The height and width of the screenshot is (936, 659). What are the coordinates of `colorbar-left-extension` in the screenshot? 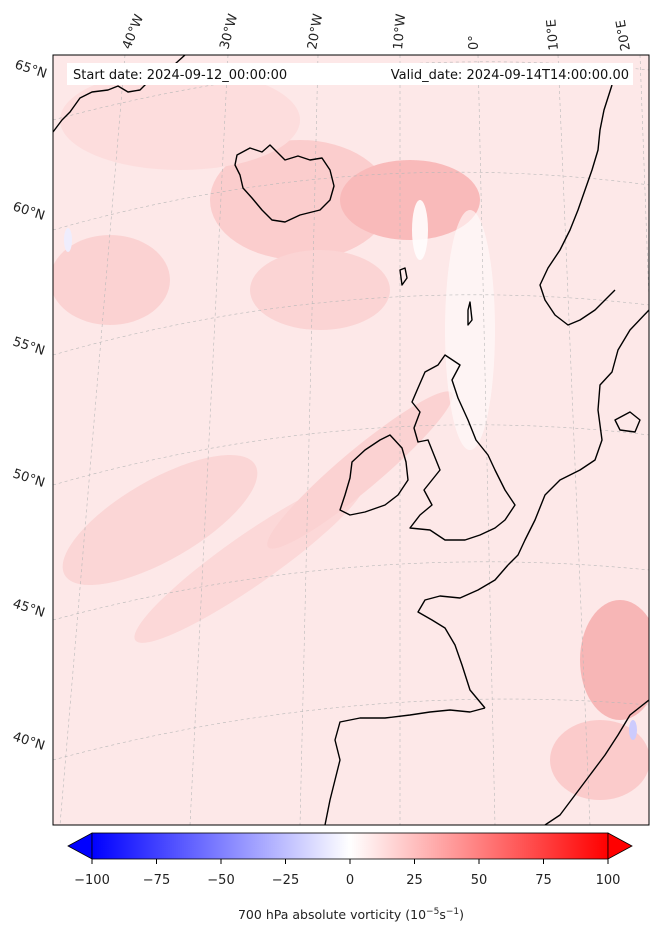 It's located at (80, 846).